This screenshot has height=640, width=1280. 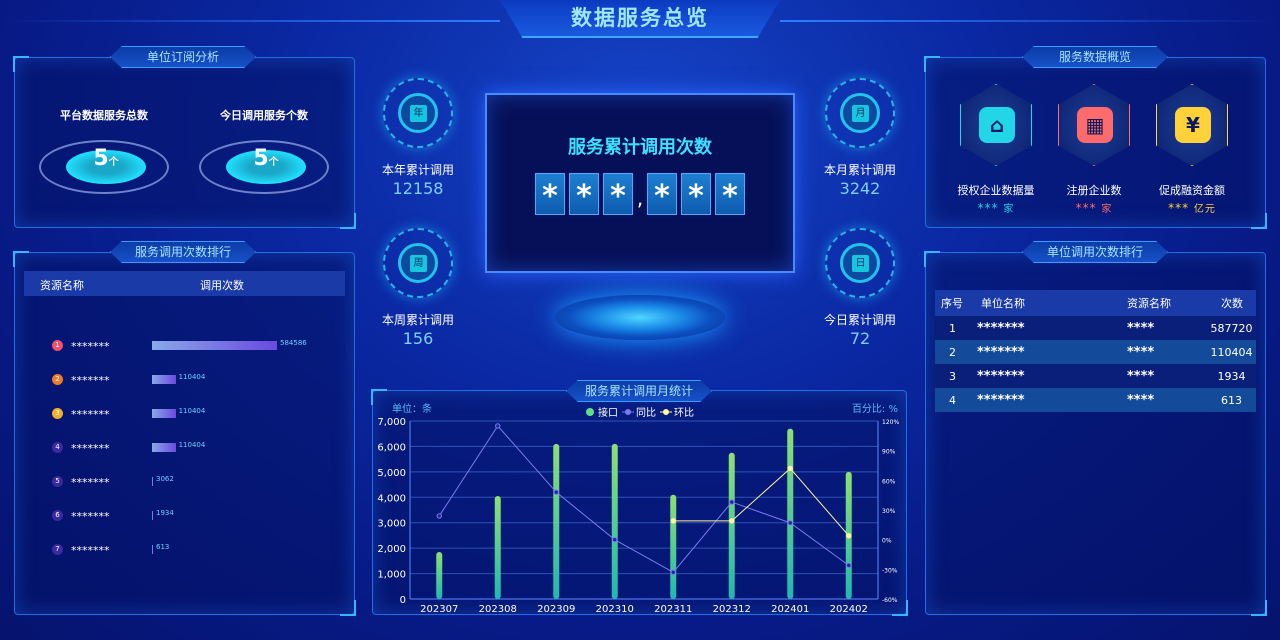 What do you see at coordinates (417, 320) in the screenshot?
I see `stat-label: 本周累计调用` at bounding box center [417, 320].